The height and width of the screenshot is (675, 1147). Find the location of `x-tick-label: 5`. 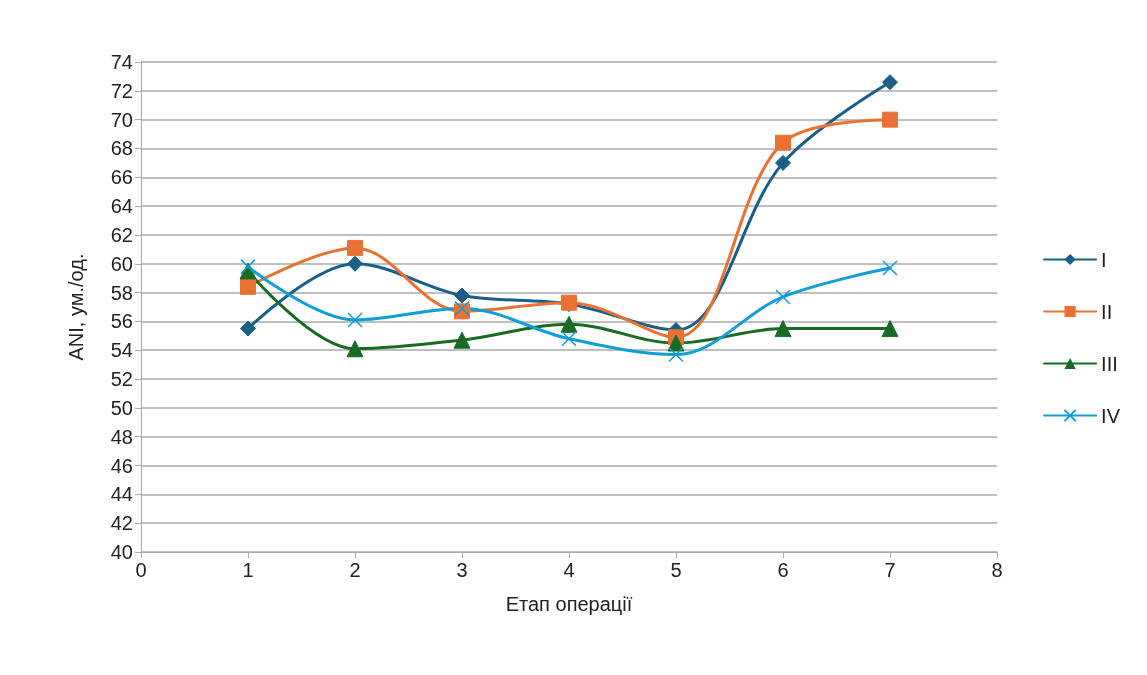

x-tick-label: 5 is located at coordinates (676, 570).